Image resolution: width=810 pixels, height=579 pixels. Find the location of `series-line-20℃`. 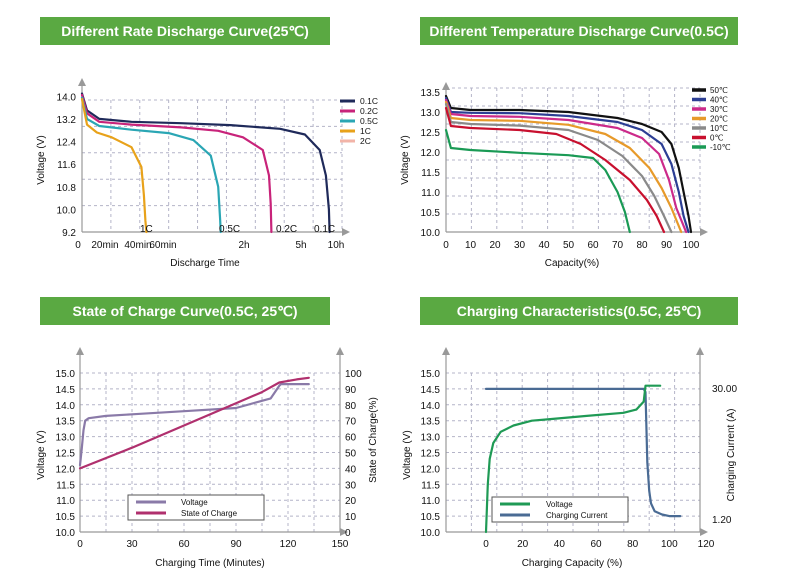

series-line-20℃ is located at coordinates (563, 167).